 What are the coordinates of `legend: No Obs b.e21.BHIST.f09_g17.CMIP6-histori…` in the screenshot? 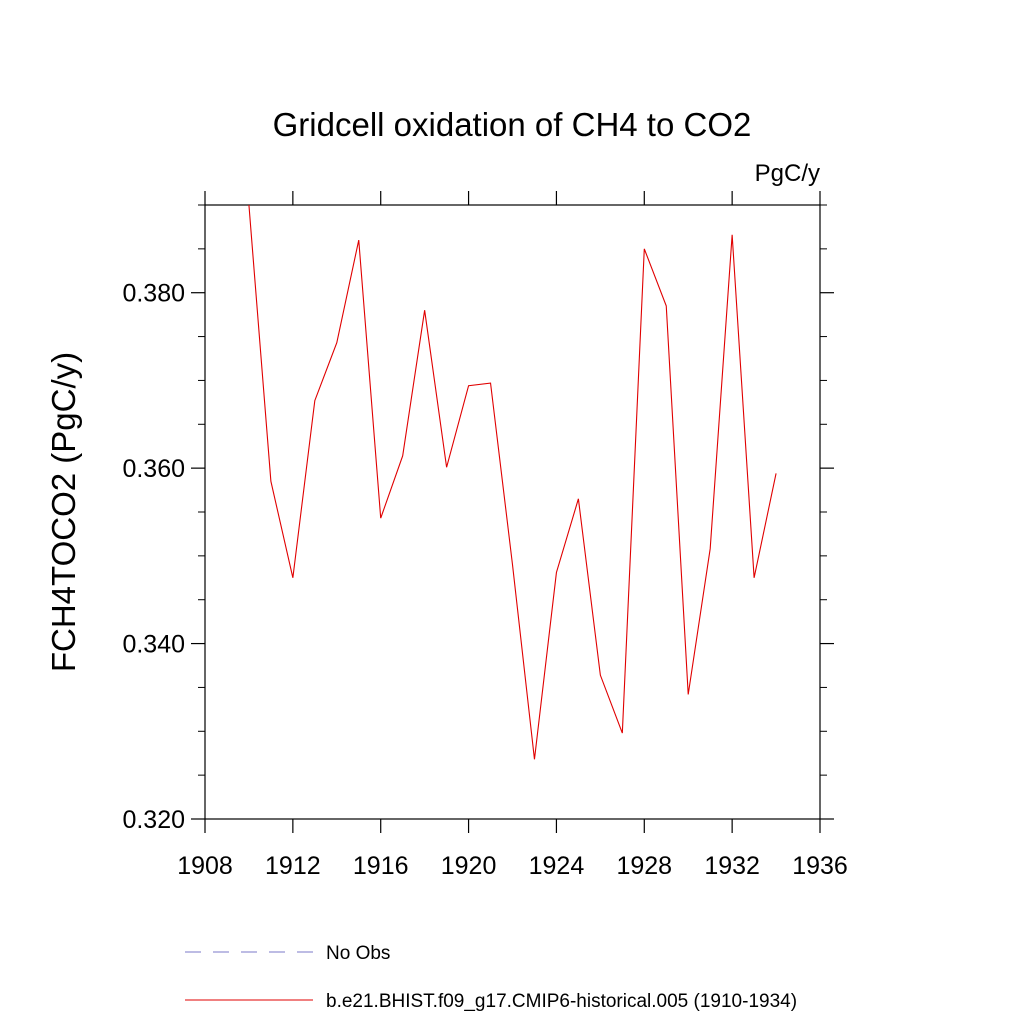 It's located at (491, 977).